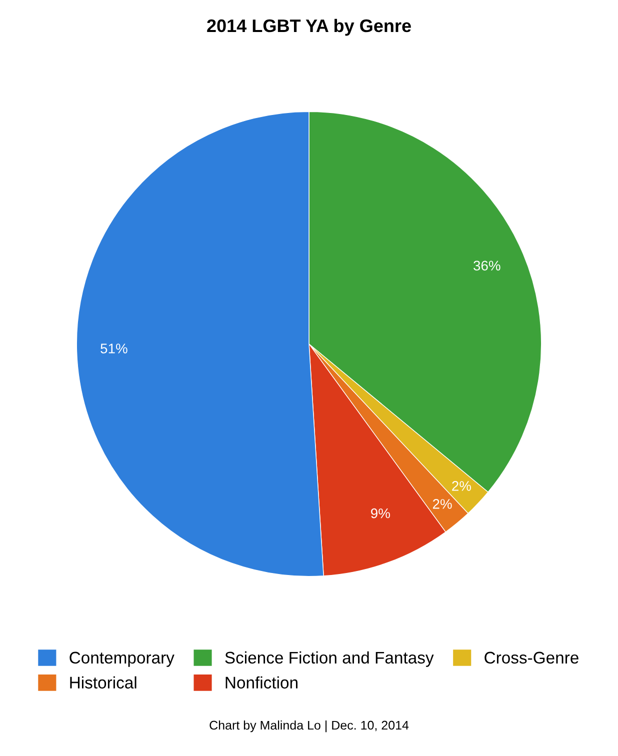 This screenshot has height=756, width=618. I want to click on legend-label: Nonfiction, so click(262, 682).